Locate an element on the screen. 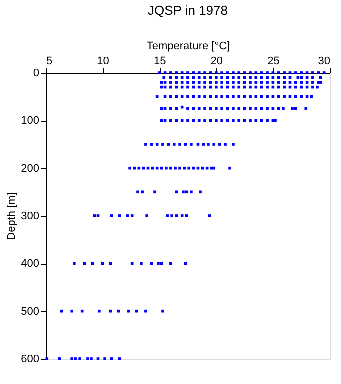 This screenshot has width=341, height=384. y-tick-label: 400 is located at coordinates (30, 264).